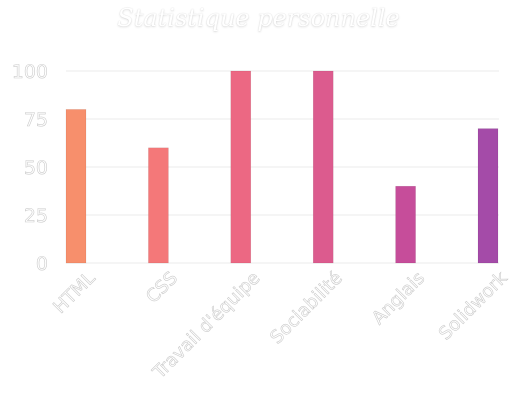 The image size is (517, 406). Describe the element at coordinates (30, 72) in the screenshot. I see `y-tick-label: 100` at that location.